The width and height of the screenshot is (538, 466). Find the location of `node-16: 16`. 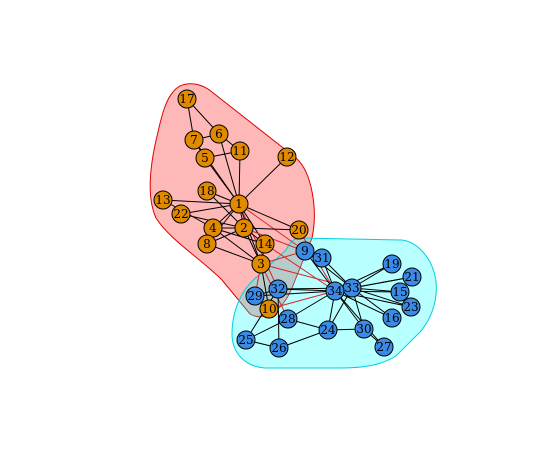

node-16: 16 is located at coordinates (392, 318).